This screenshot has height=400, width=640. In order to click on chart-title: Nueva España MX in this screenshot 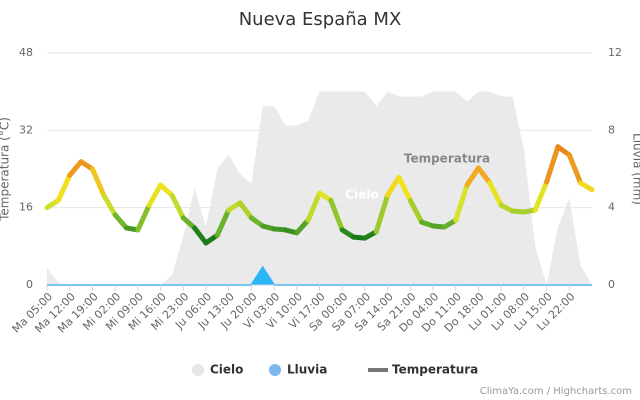, I will do `click(320, 19)`.